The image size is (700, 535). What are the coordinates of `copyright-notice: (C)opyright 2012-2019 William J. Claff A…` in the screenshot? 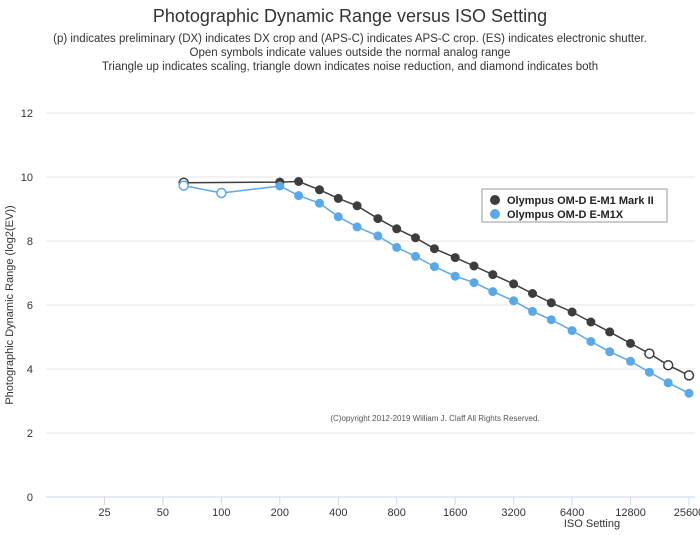 It's located at (434, 418).